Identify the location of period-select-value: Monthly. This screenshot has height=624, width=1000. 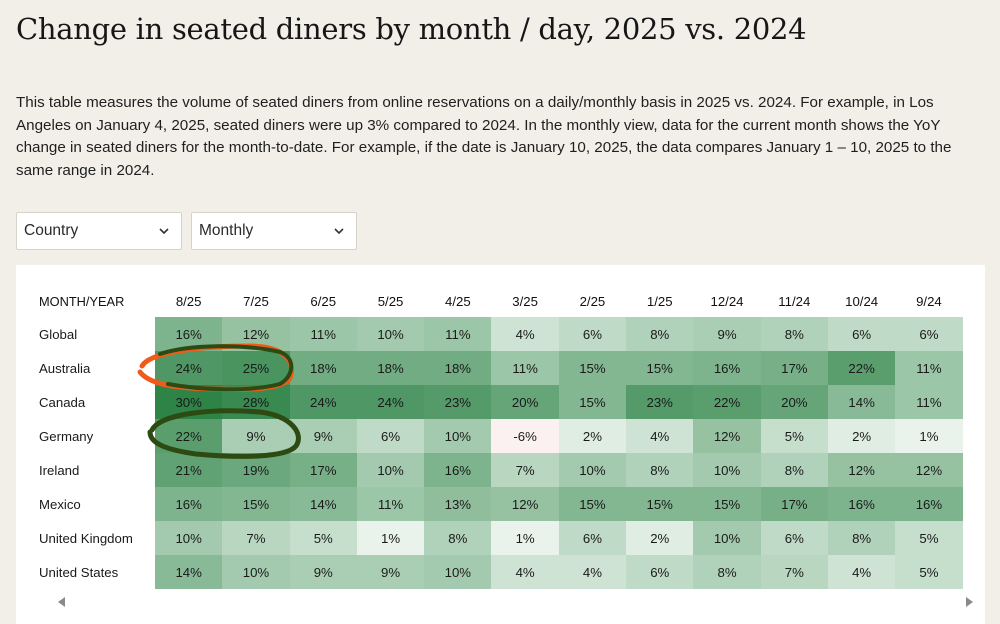
(226, 230).